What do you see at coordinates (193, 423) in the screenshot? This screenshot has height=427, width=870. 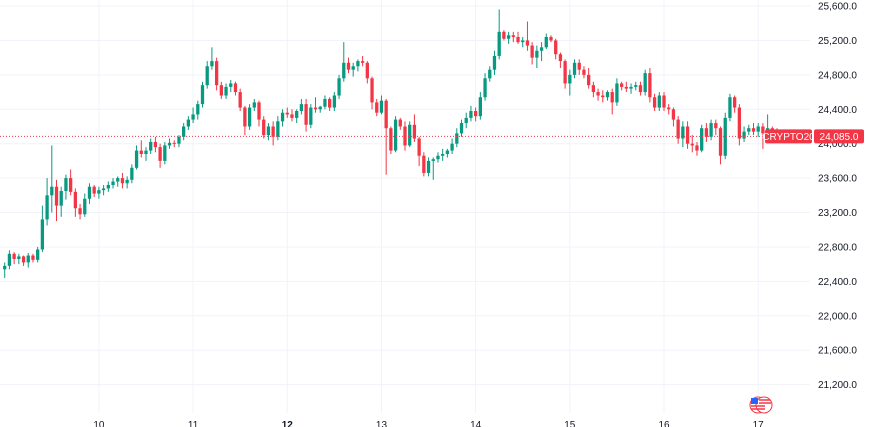 I see `date-tick-label: 11` at bounding box center [193, 423].